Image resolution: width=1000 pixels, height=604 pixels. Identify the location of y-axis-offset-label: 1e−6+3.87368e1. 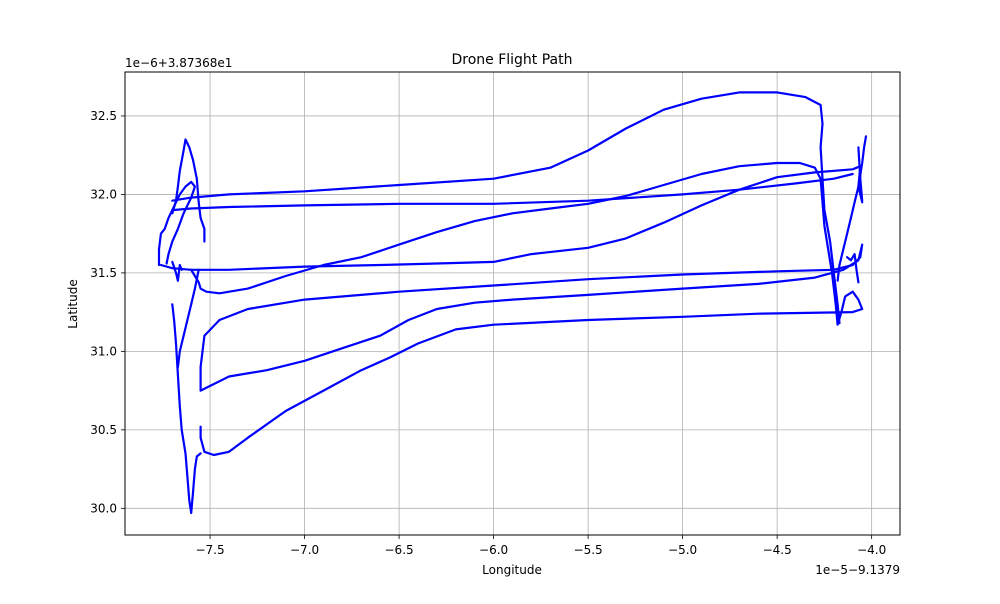
(178, 63).